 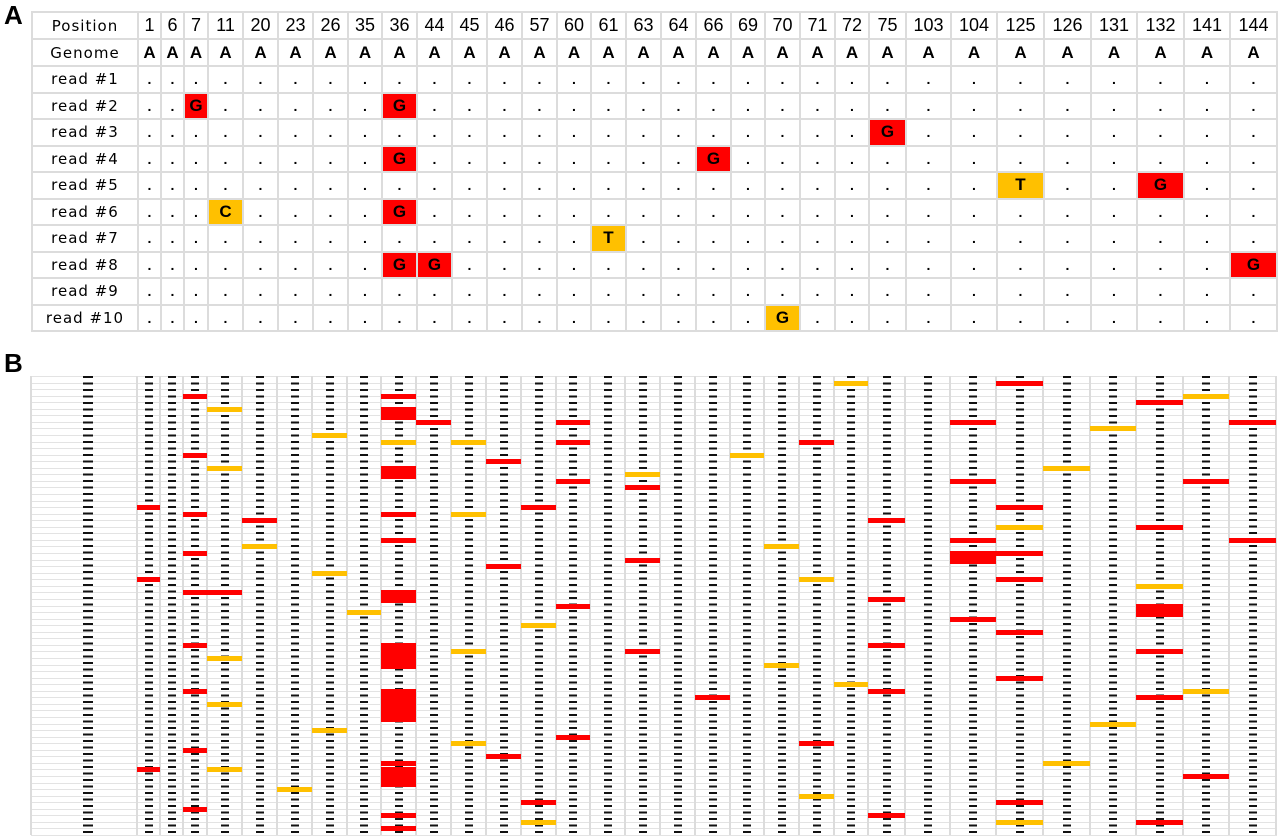 I want to click on position-cell: 46, so click(x=504, y=25).